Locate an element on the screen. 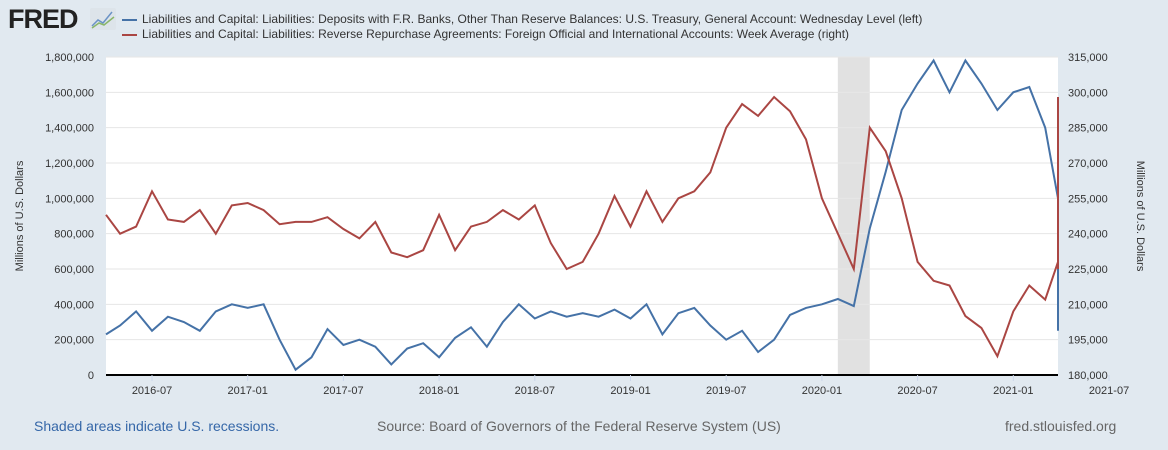  left-tick-label: 800,000 is located at coordinates (74, 235).